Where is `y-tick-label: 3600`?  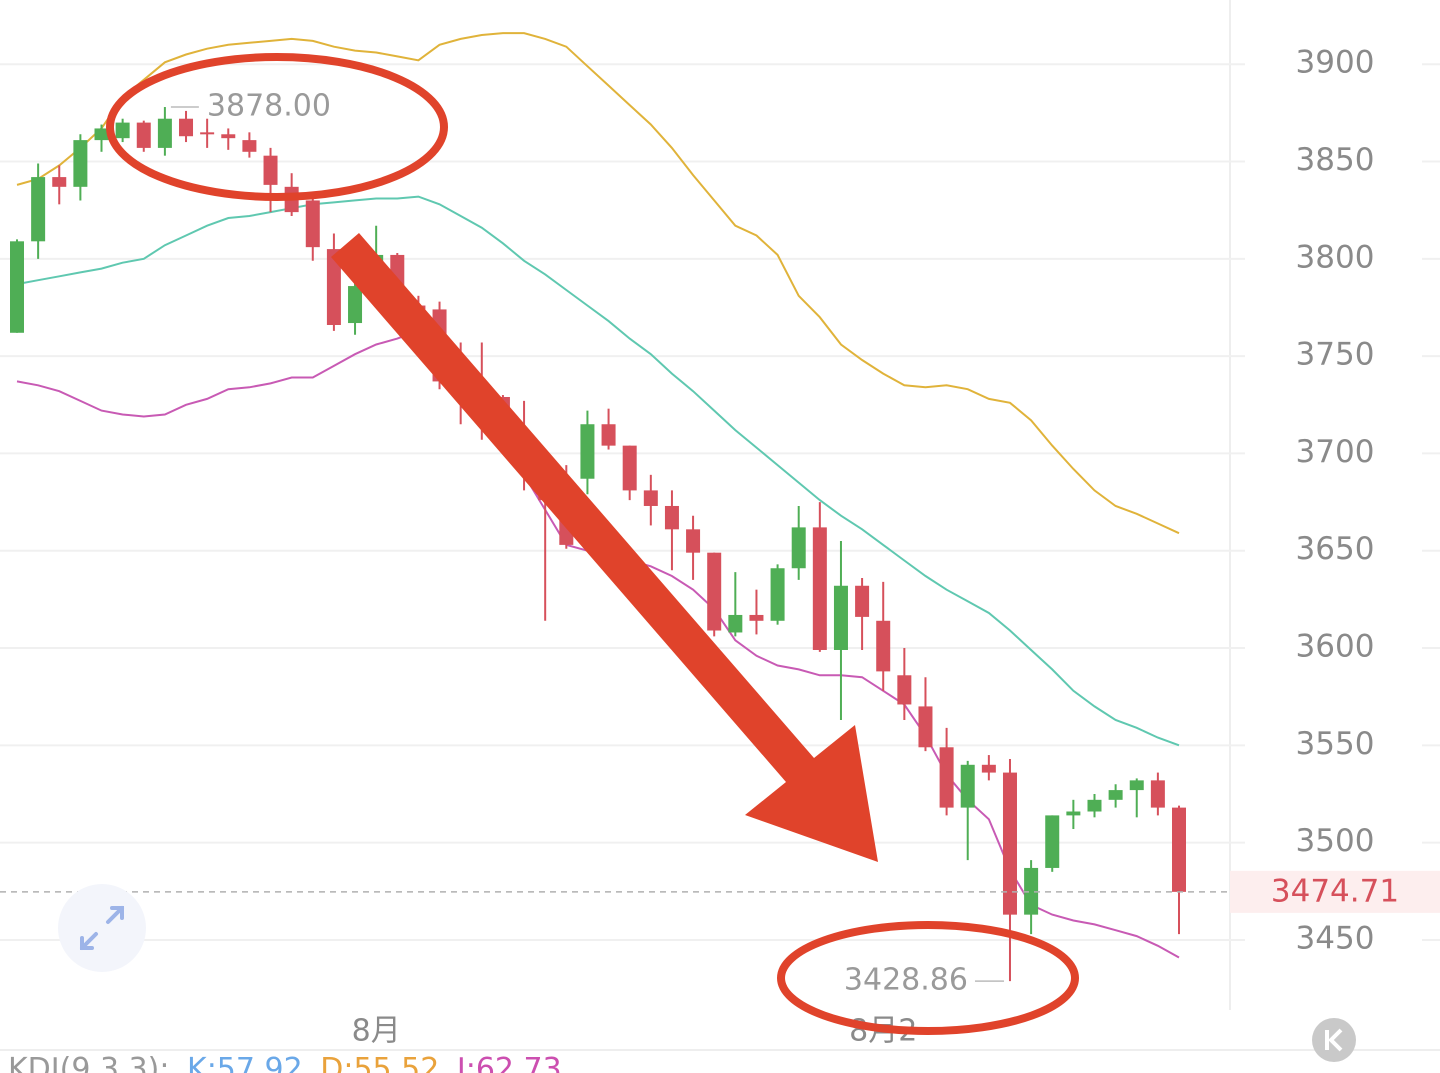
y-tick-label: 3600 is located at coordinates (1335, 647).